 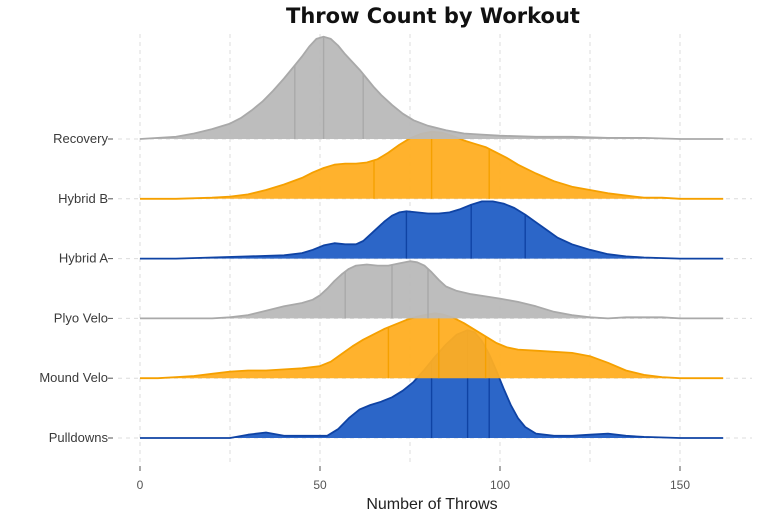 I want to click on y-tick-label: Pulldowns, so click(x=79, y=437).